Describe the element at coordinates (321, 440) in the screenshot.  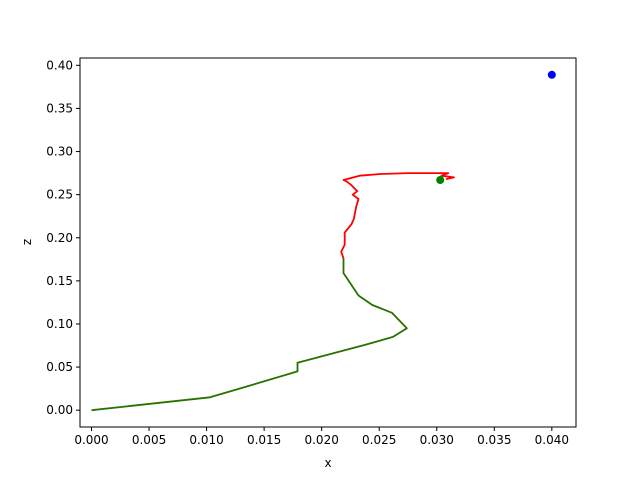
I see `x-tick-label: 0.020` at that location.